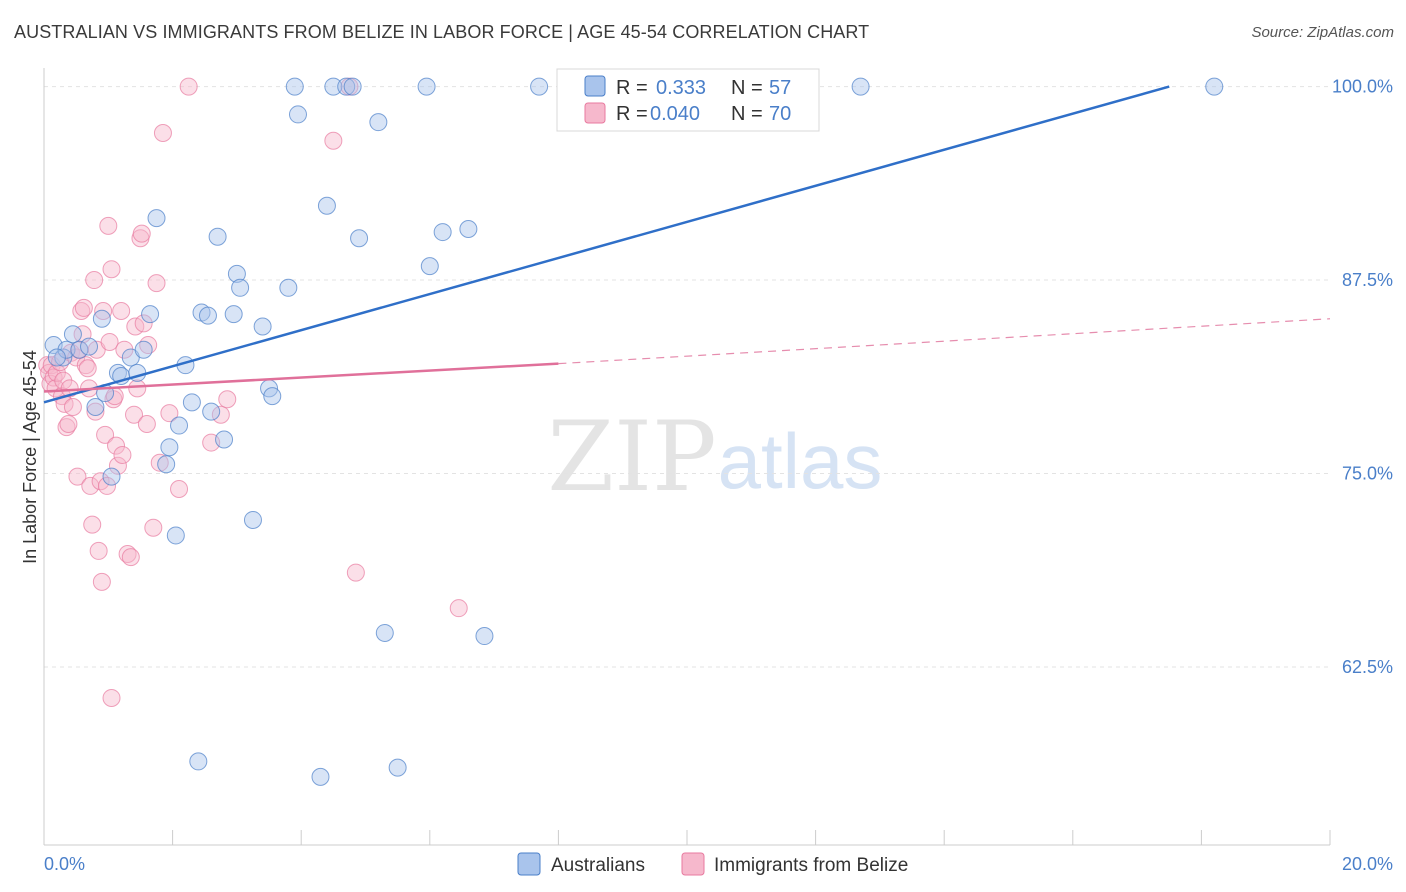 Image resolution: width=1406 pixels, height=892 pixels. Describe the element at coordinates (30, 457) in the screenshot. I see `y-axis-title: In Labor Force | Age 45-54` at that location.